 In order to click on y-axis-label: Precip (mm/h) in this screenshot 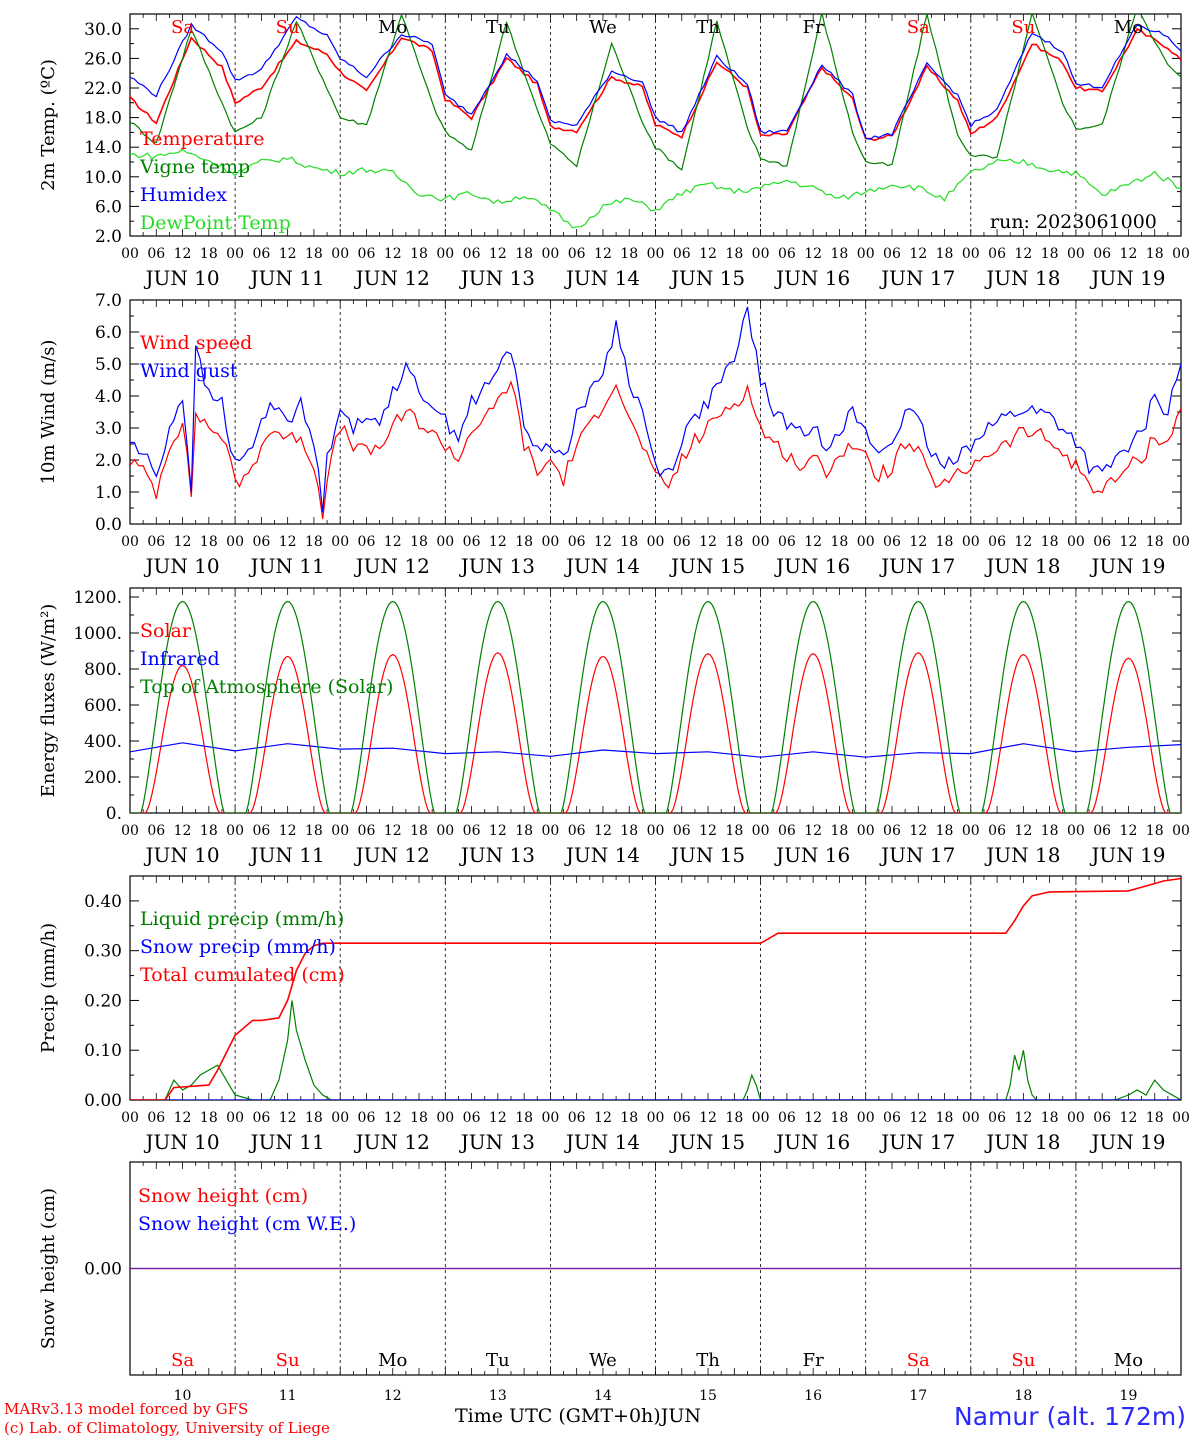, I will do `click(48, 988)`.